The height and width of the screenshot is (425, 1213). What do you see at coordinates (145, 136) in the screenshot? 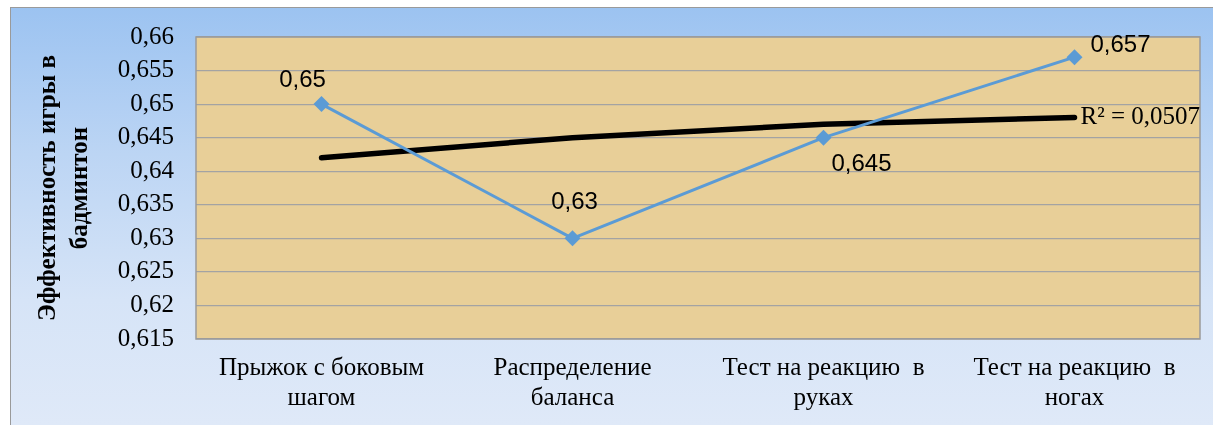
I see `y-tick-label: 0,645` at bounding box center [145, 136].